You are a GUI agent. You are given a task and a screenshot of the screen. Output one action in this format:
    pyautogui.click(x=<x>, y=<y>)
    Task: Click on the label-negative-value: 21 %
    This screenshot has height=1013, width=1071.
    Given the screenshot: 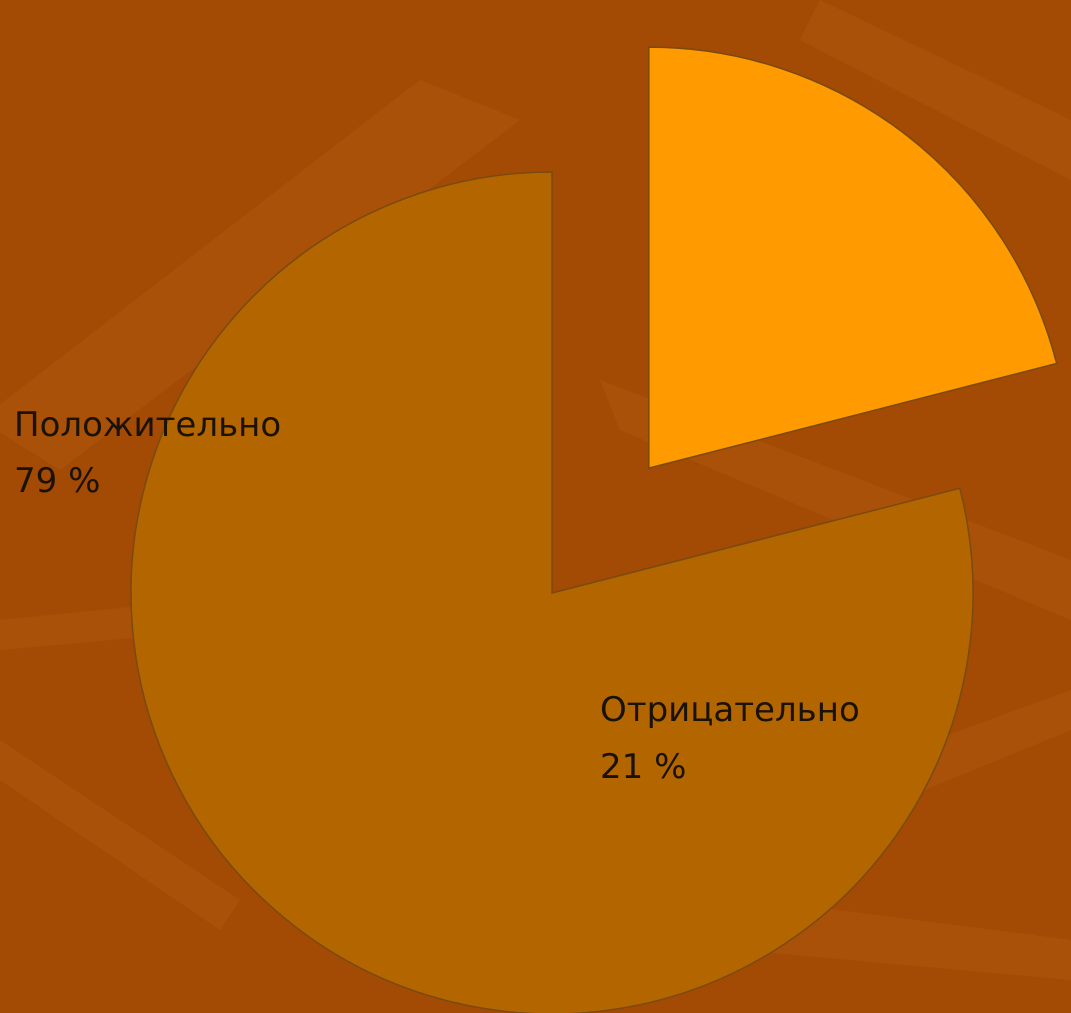 What is the action you would take?
    pyautogui.click(x=643, y=767)
    